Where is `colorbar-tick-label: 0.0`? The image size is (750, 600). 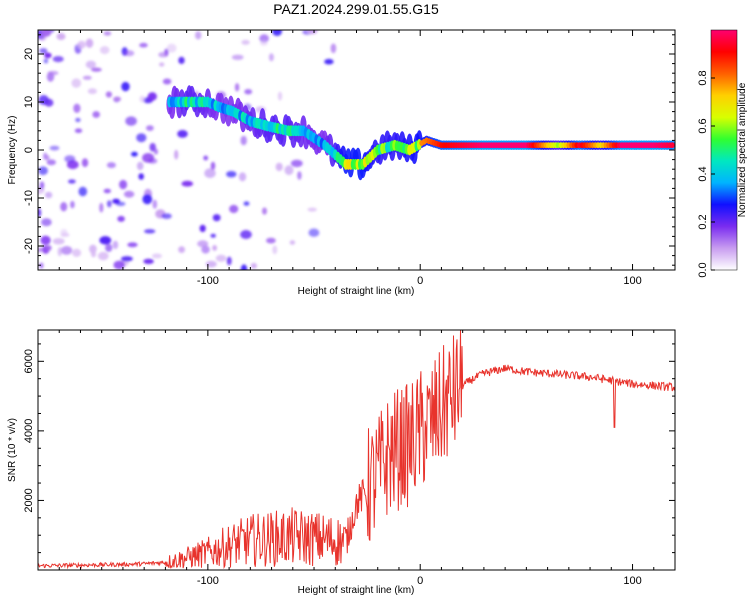 colorbar-tick-label: 0.0 is located at coordinates (703, 269).